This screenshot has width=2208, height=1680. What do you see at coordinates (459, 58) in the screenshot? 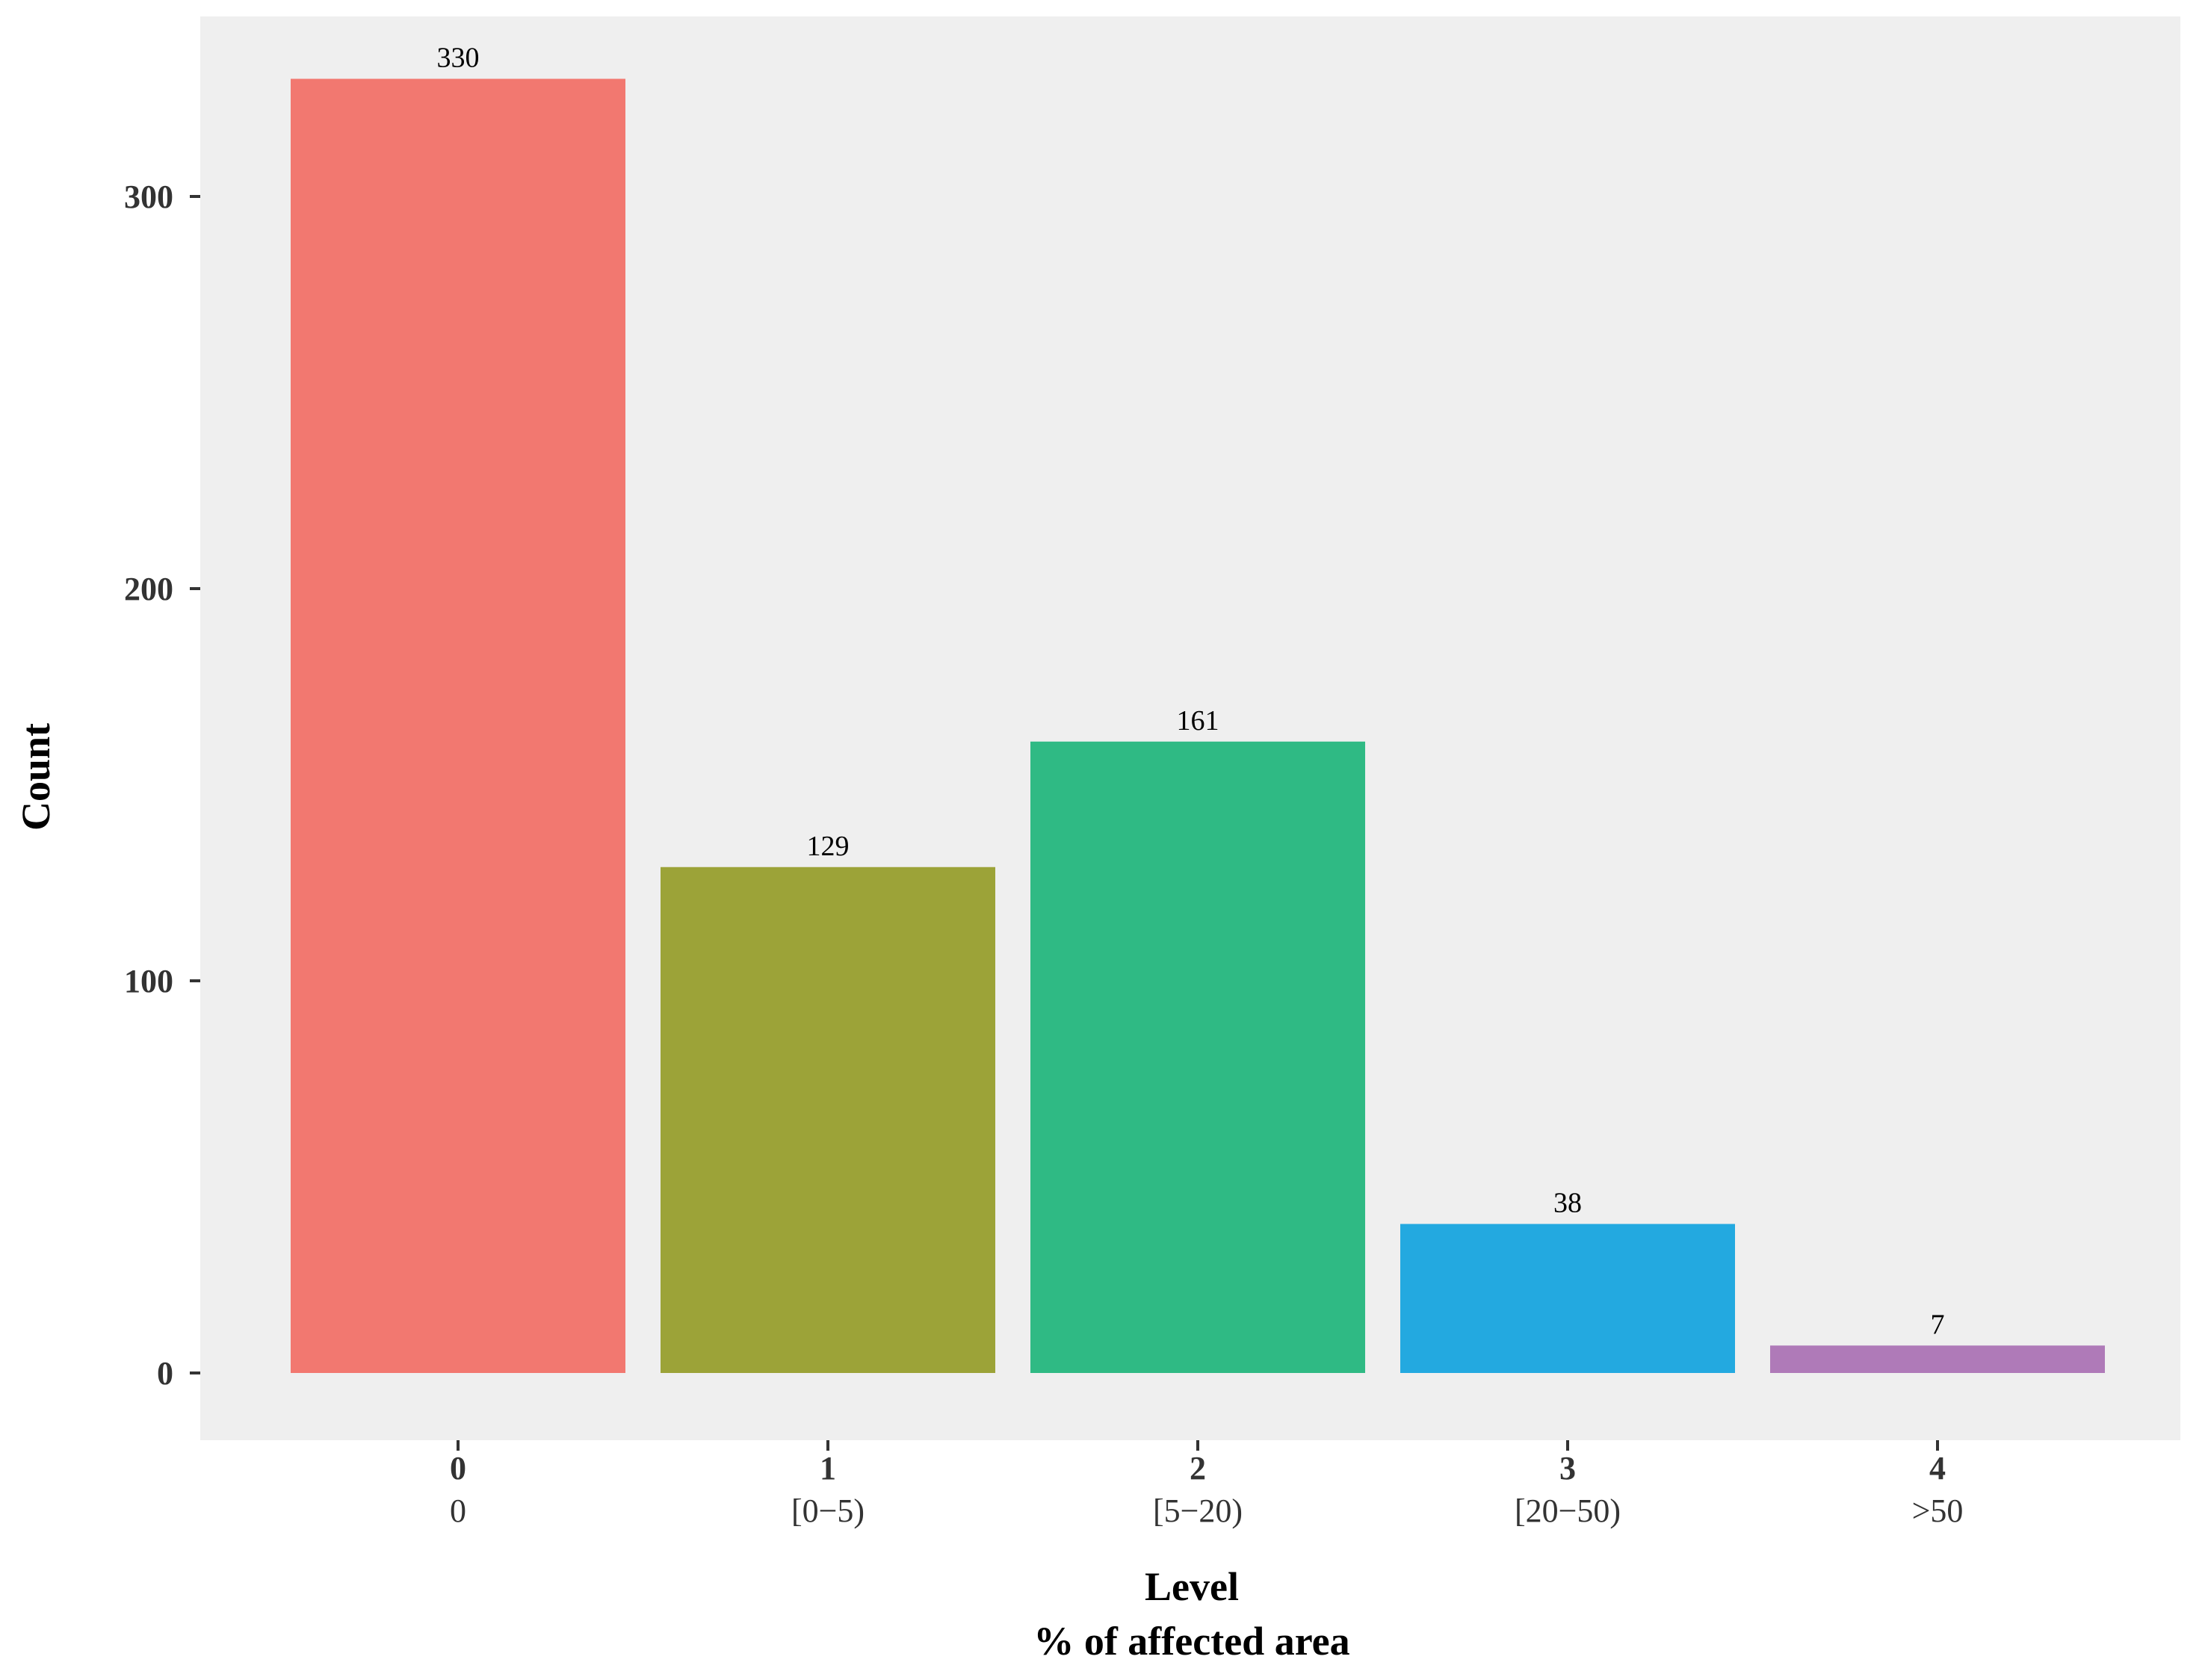
I see `bar-value-label: 330` at bounding box center [459, 58].